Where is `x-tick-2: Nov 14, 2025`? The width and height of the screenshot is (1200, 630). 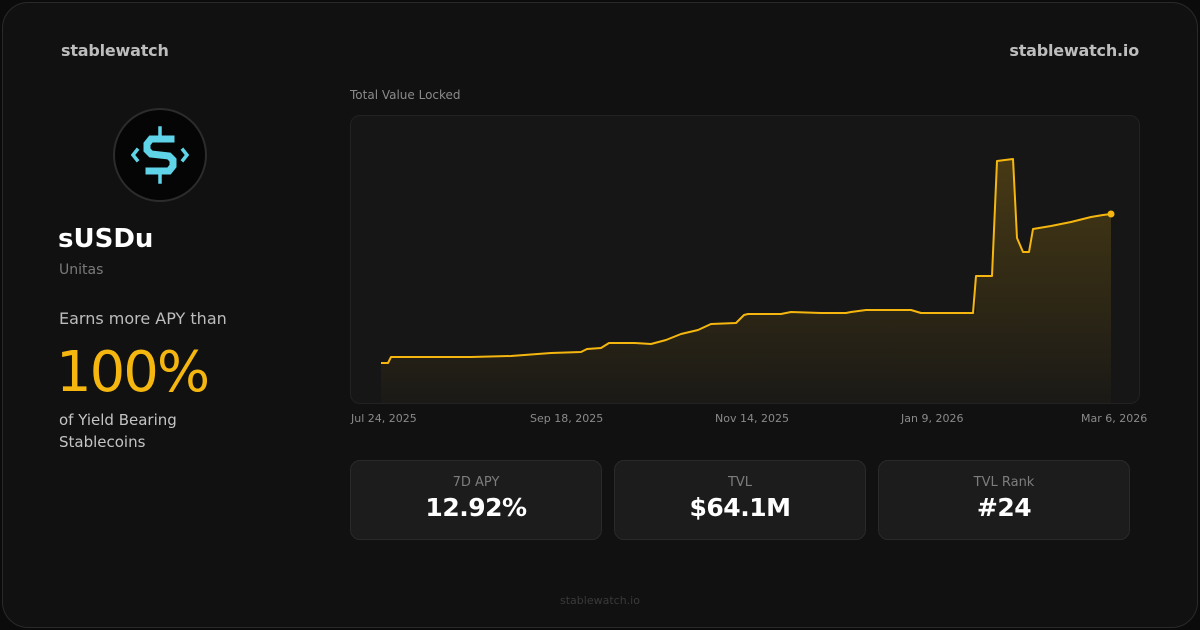
x-tick-2: Nov 14, 2025 is located at coordinates (752, 418).